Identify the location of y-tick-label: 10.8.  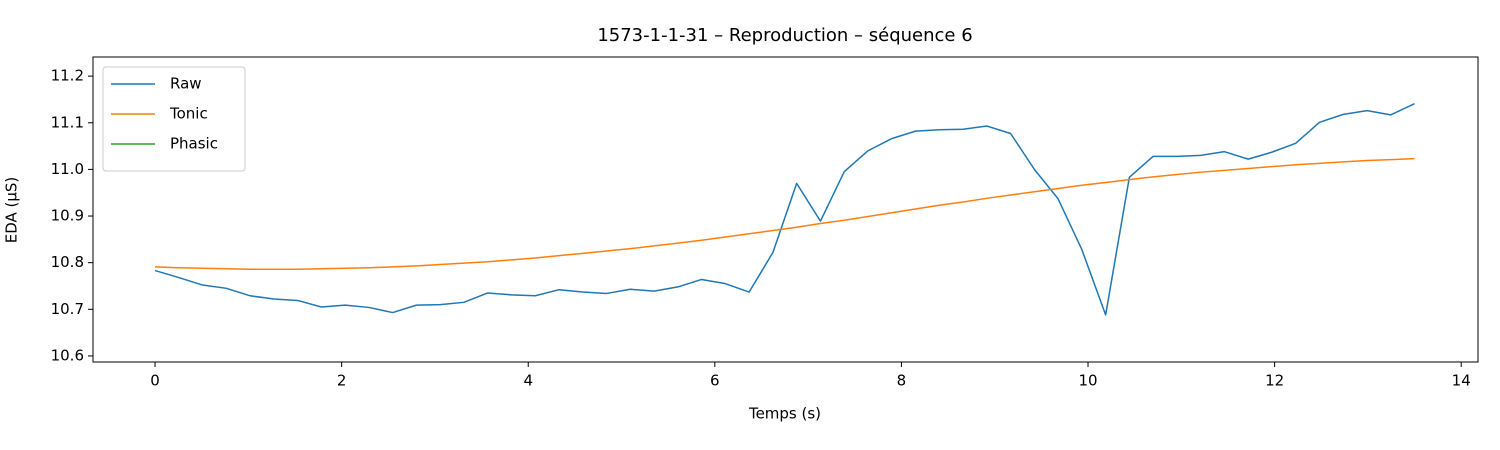
(67, 262).